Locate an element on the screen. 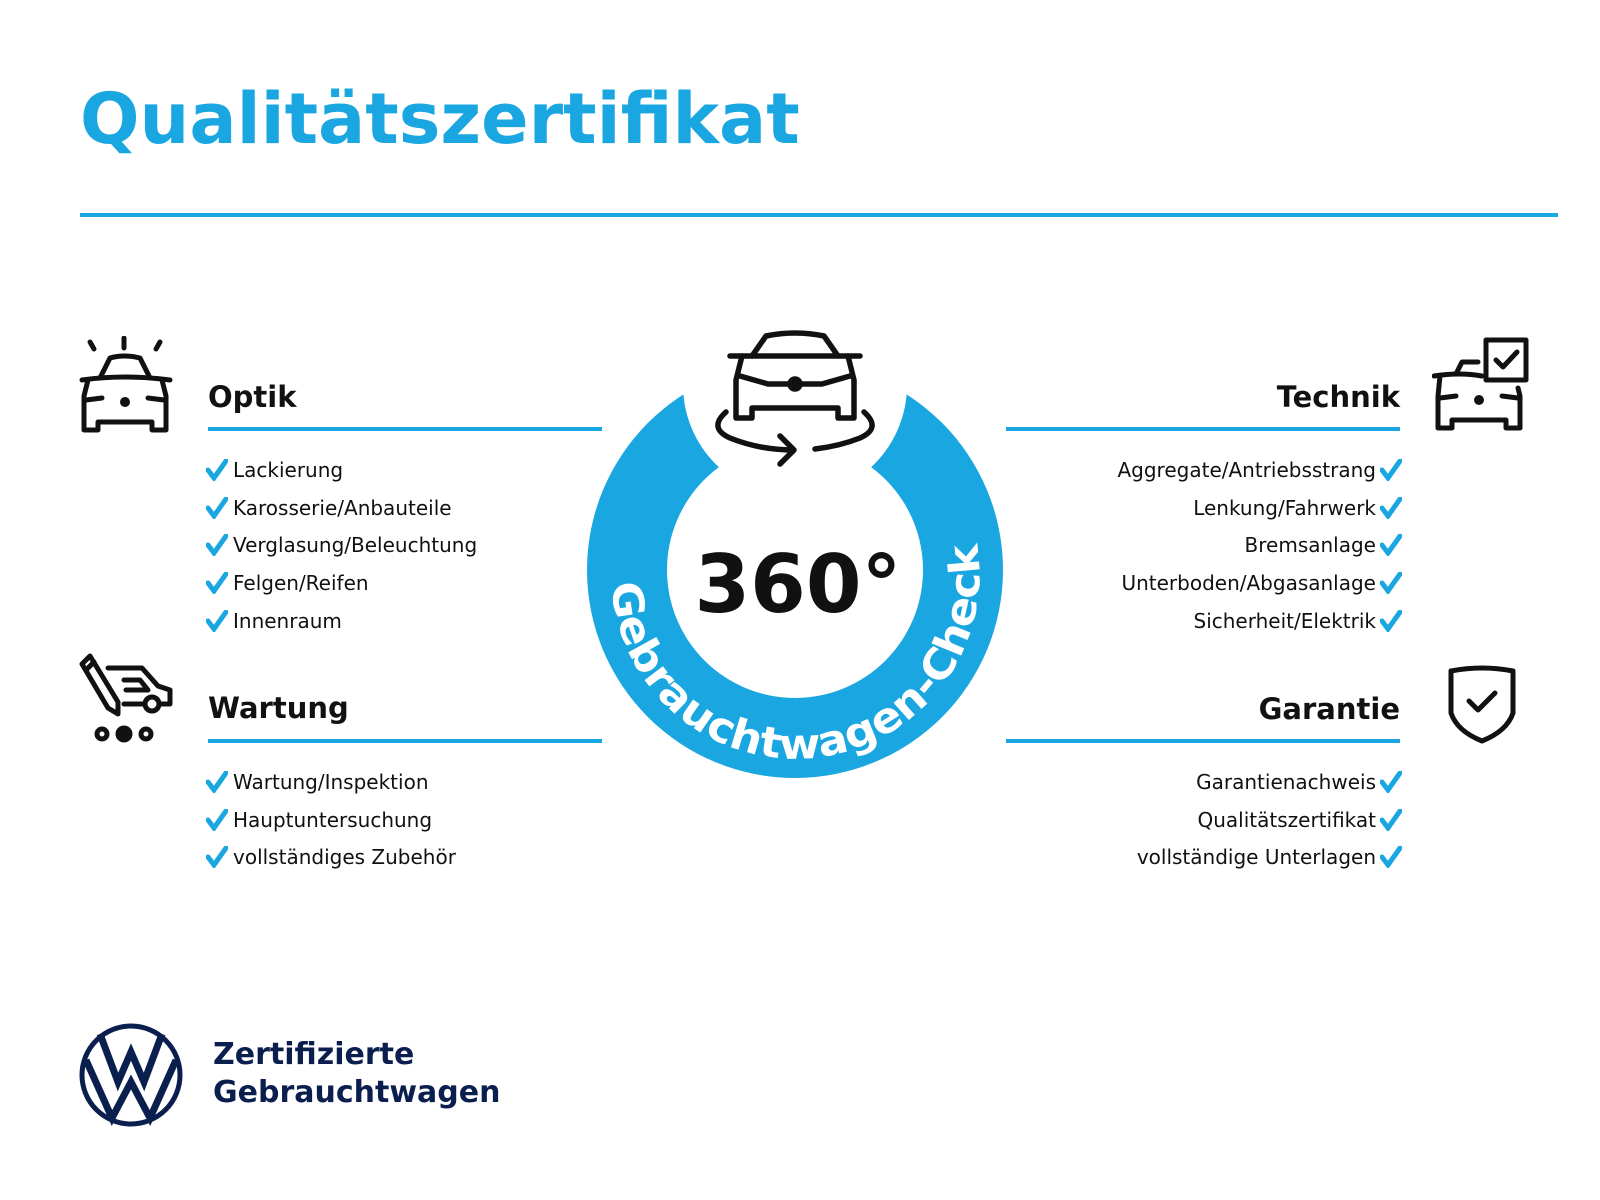 The image size is (1600, 1200). list-item: Bremsanlage is located at coordinates (1259, 545).